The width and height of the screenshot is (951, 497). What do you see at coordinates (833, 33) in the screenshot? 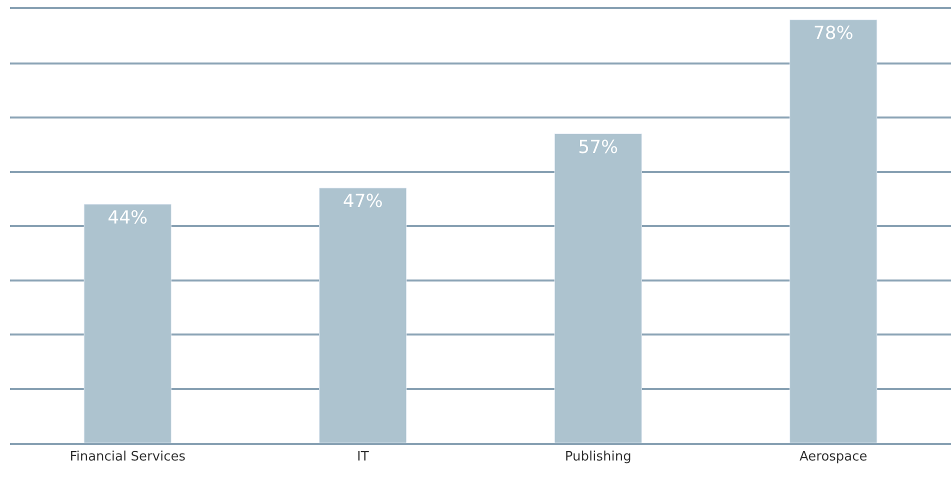
I see `data-label: 78%` at bounding box center [833, 33].